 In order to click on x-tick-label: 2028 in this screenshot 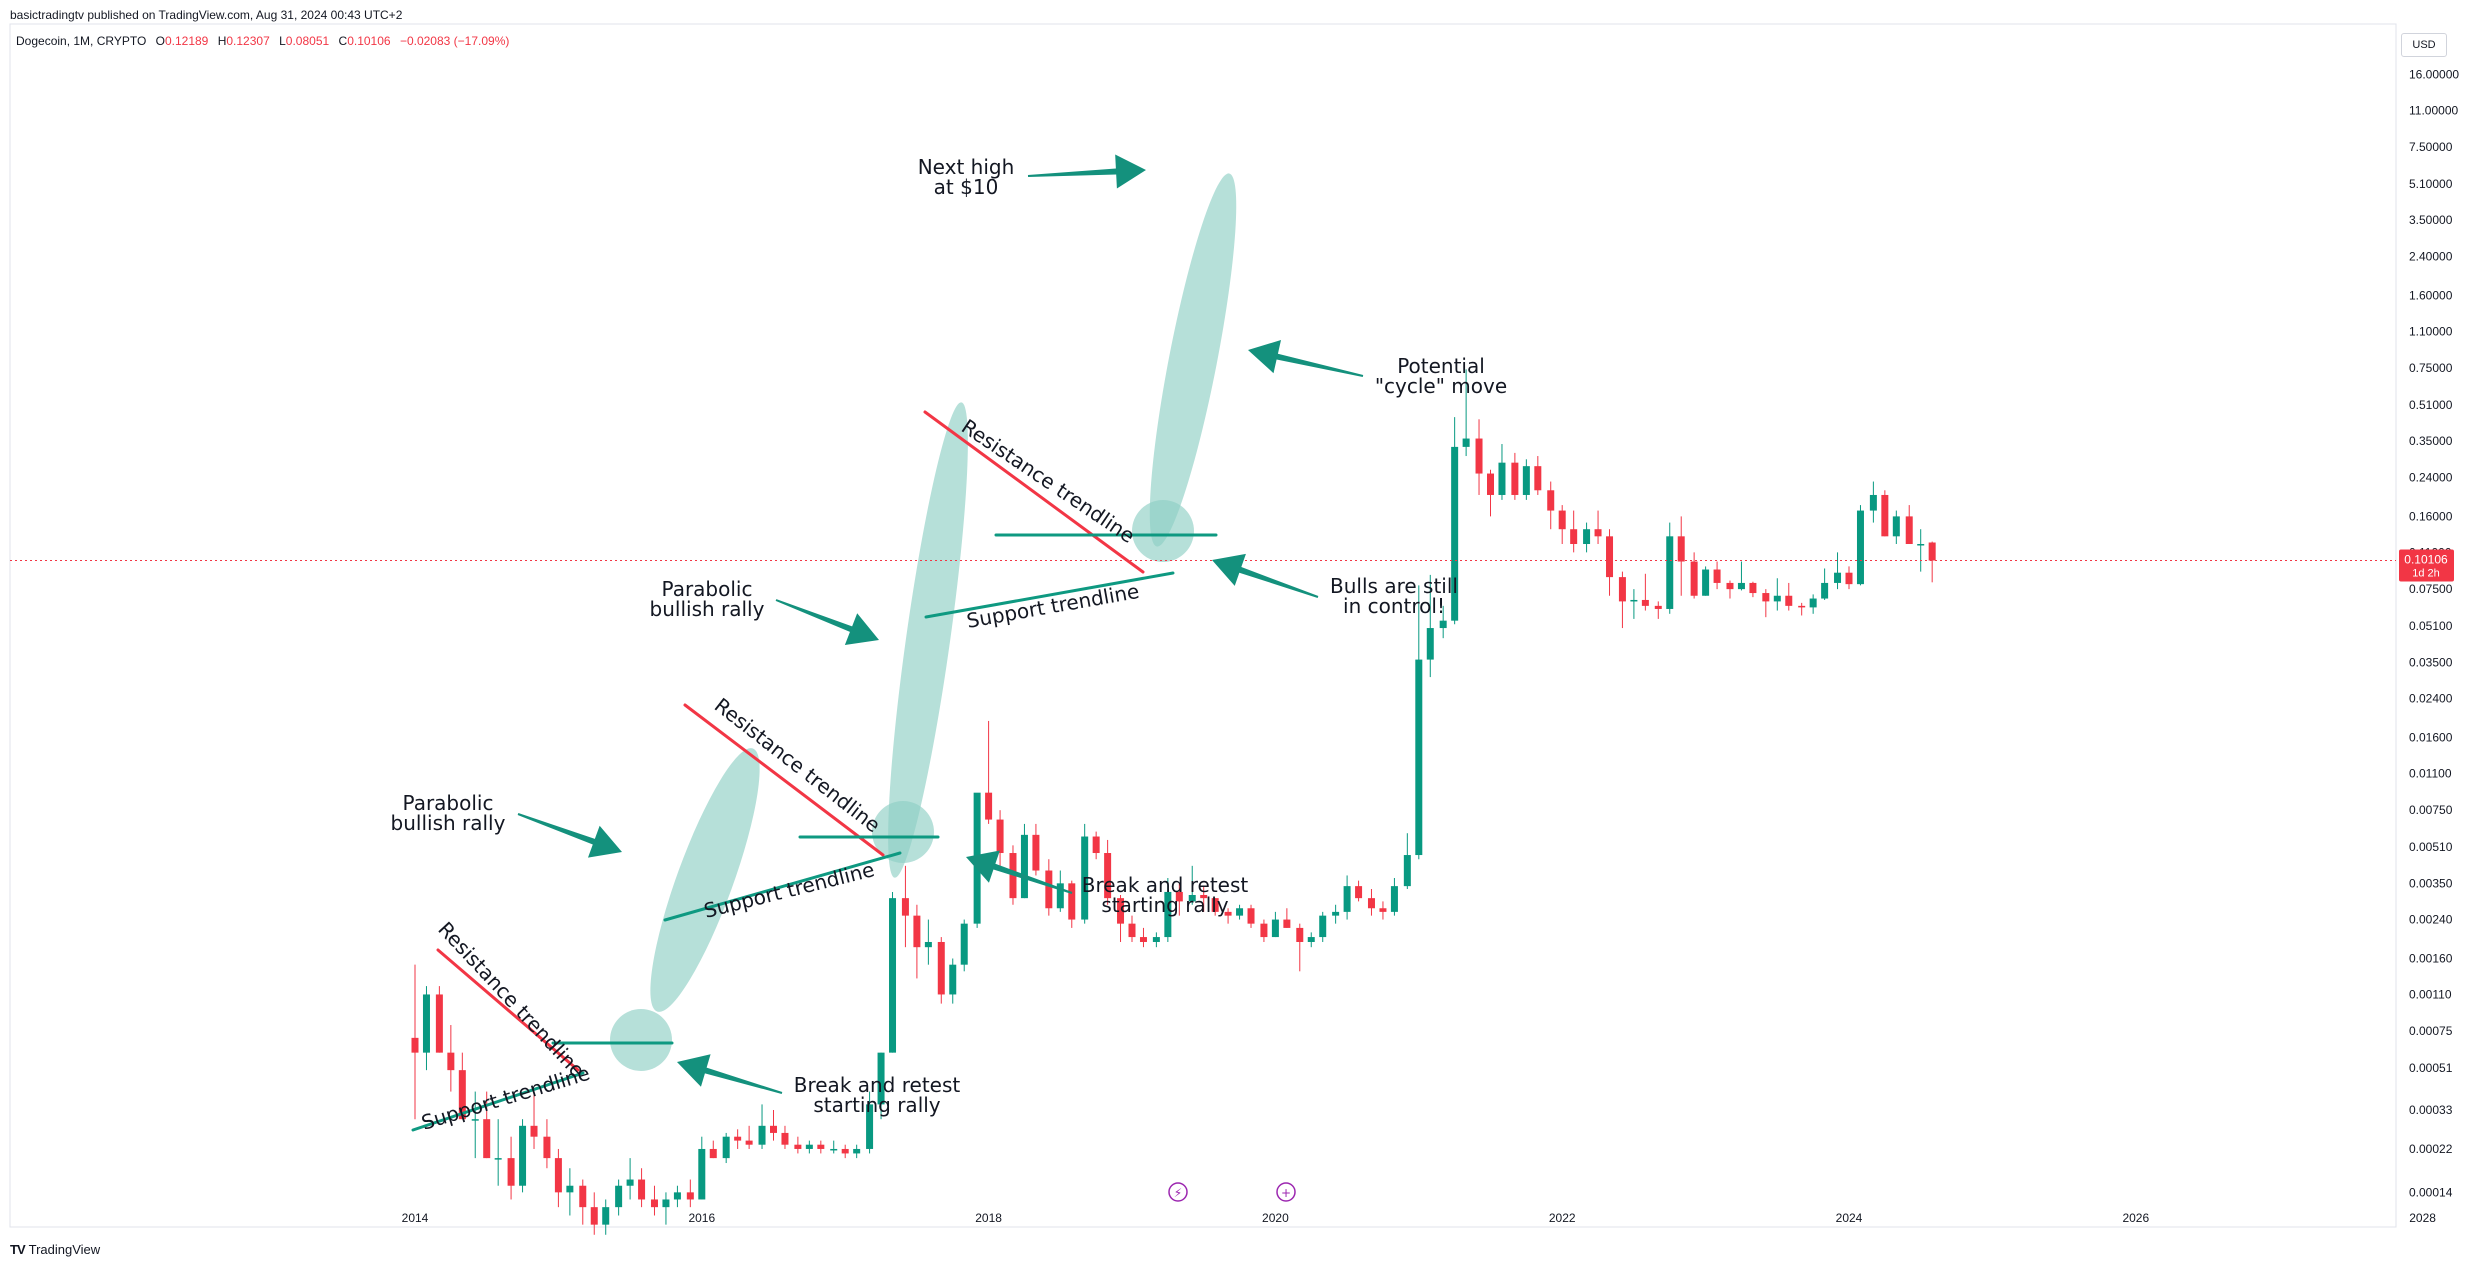, I will do `click(2422, 1218)`.